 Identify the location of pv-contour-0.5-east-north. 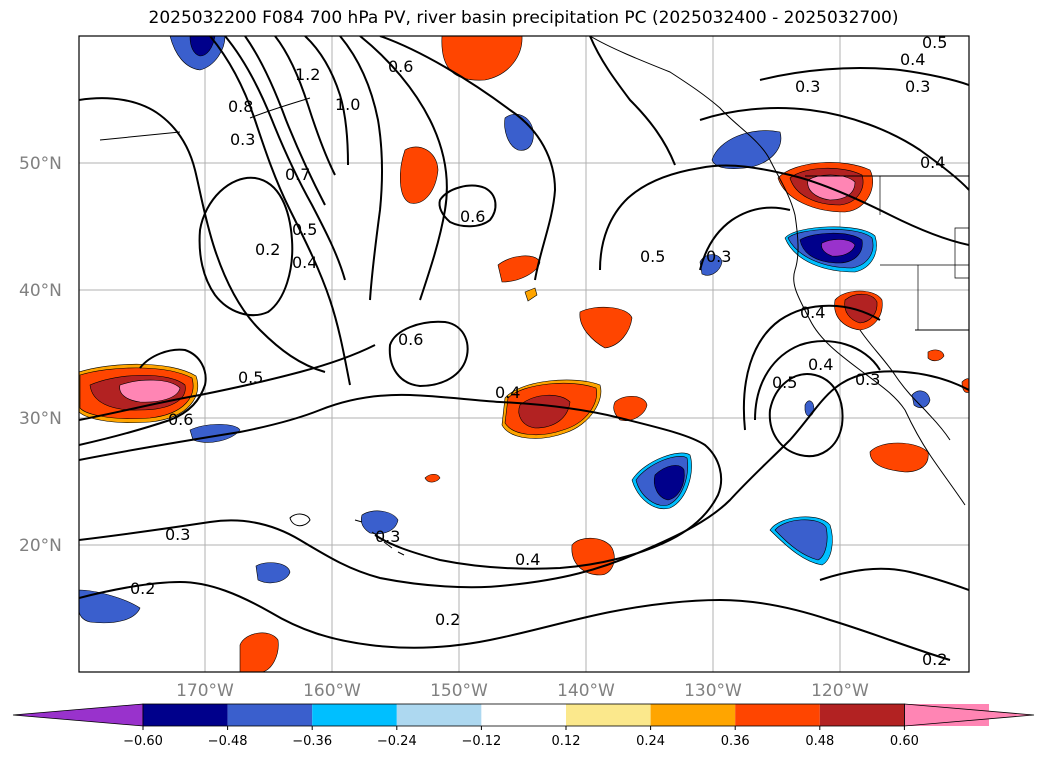
(864, 76).